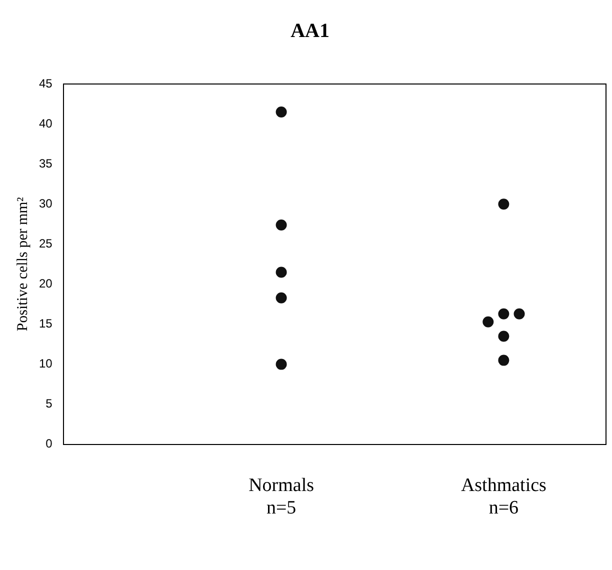 The width and height of the screenshot is (612, 570). What do you see at coordinates (45, 243) in the screenshot?
I see `y-tick-label: 25` at bounding box center [45, 243].